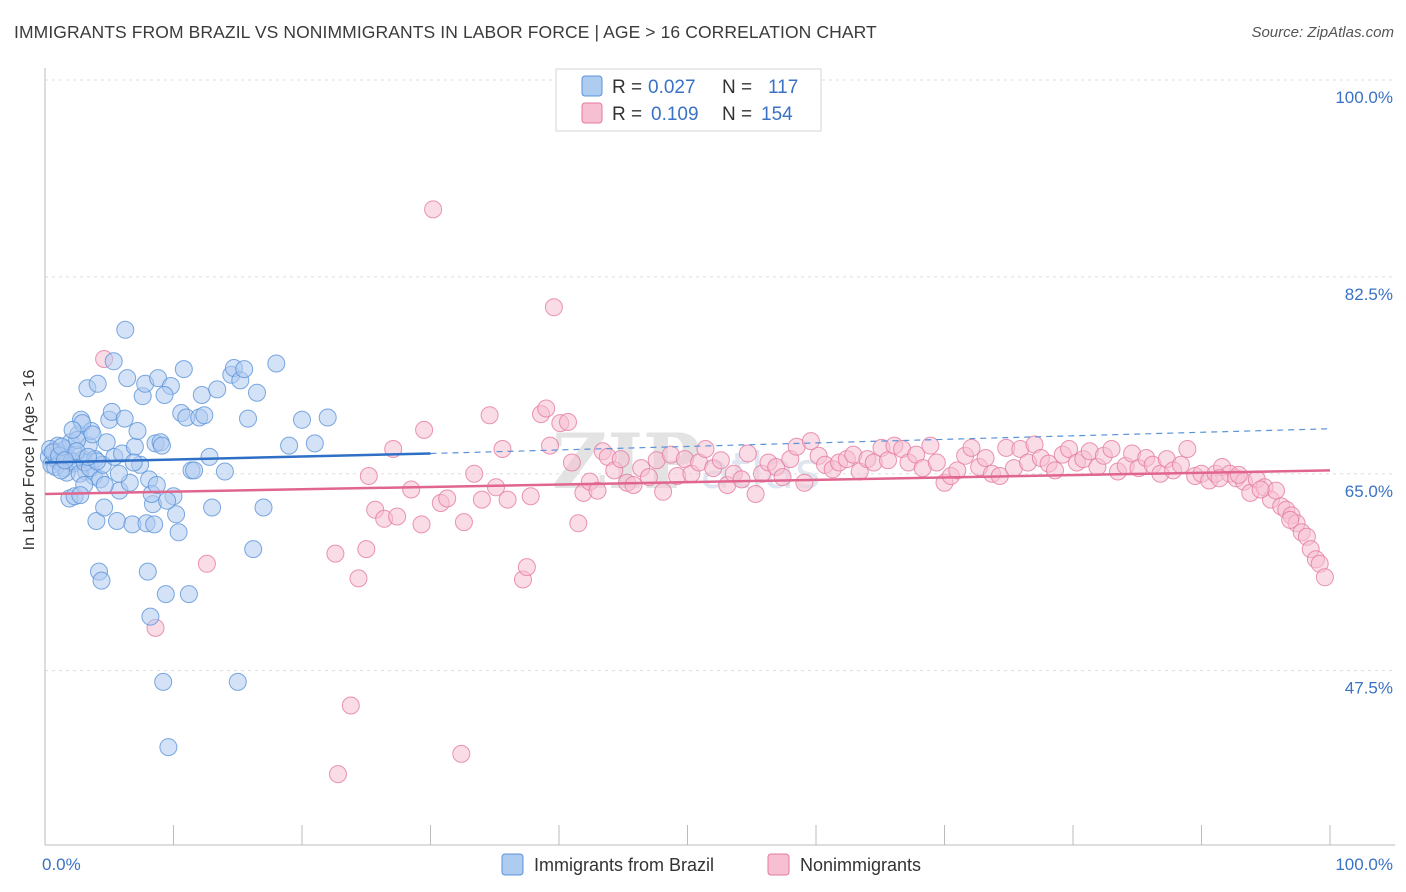  What do you see at coordinates (624, 865) in the screenshot?
I see `bottom-legend-label-brazil: Immigrants from Brazil` at bounding box center [624, 865].